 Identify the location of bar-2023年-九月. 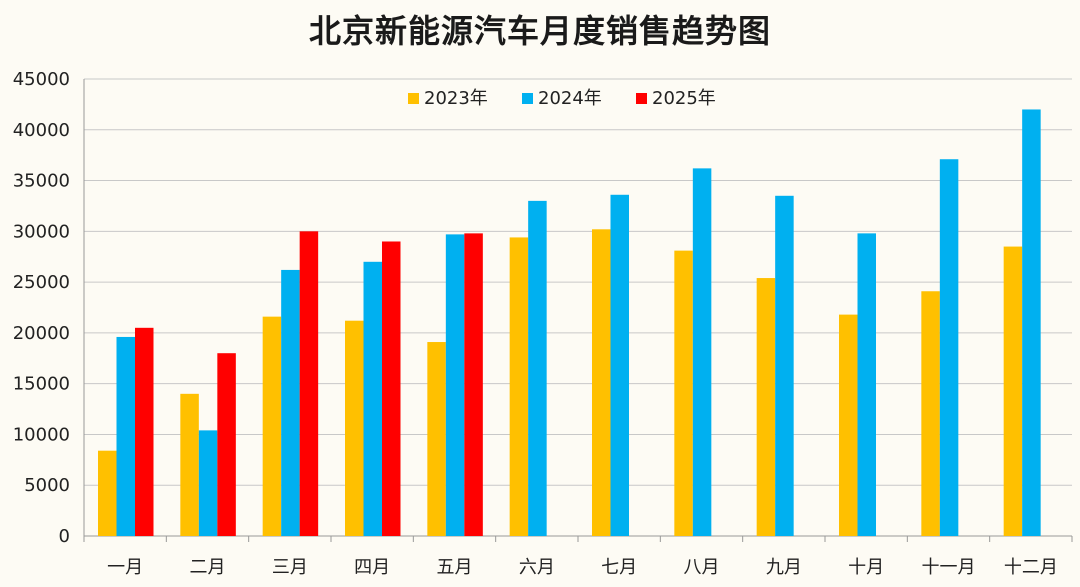
(766, 407).